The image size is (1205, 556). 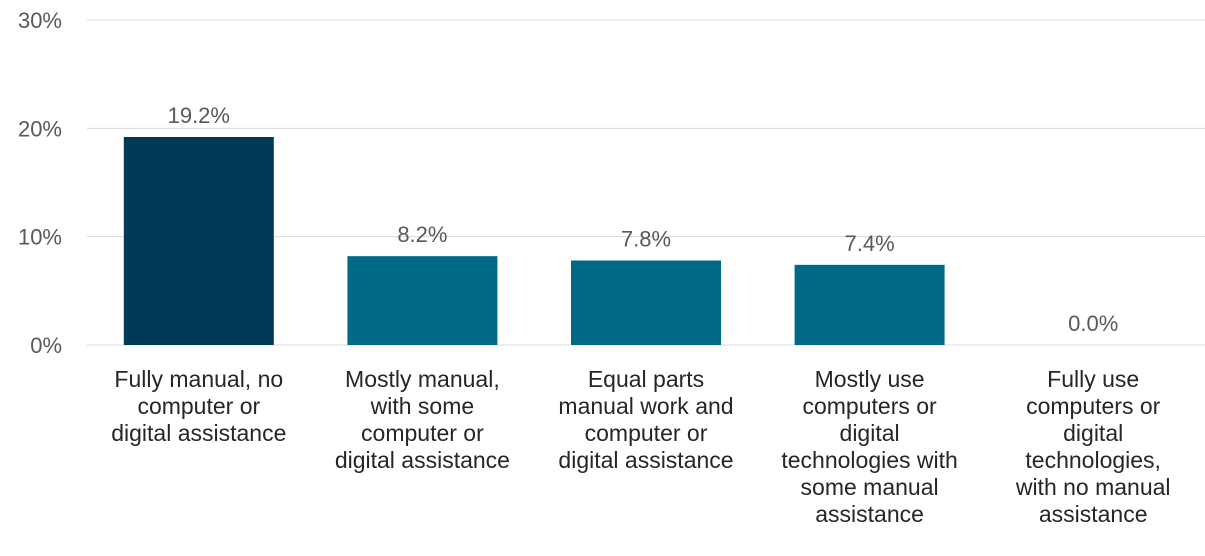 I want to click on data-label: 8.2%, so click(x=422, y=234).